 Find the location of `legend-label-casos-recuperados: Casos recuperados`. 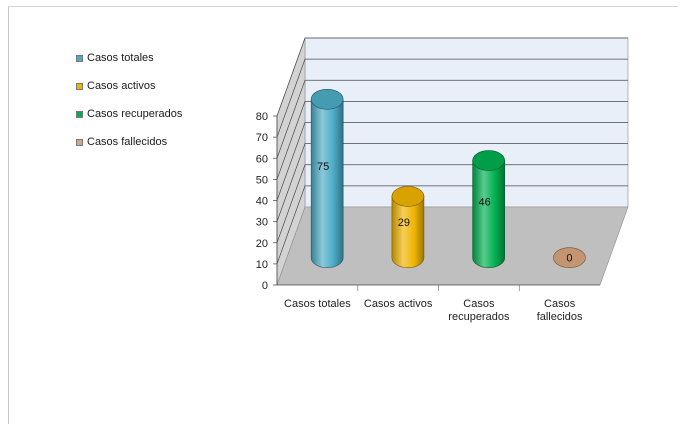

legend-label-casos-recuperados: Casos recuperados is located at coordinates (135, 114).